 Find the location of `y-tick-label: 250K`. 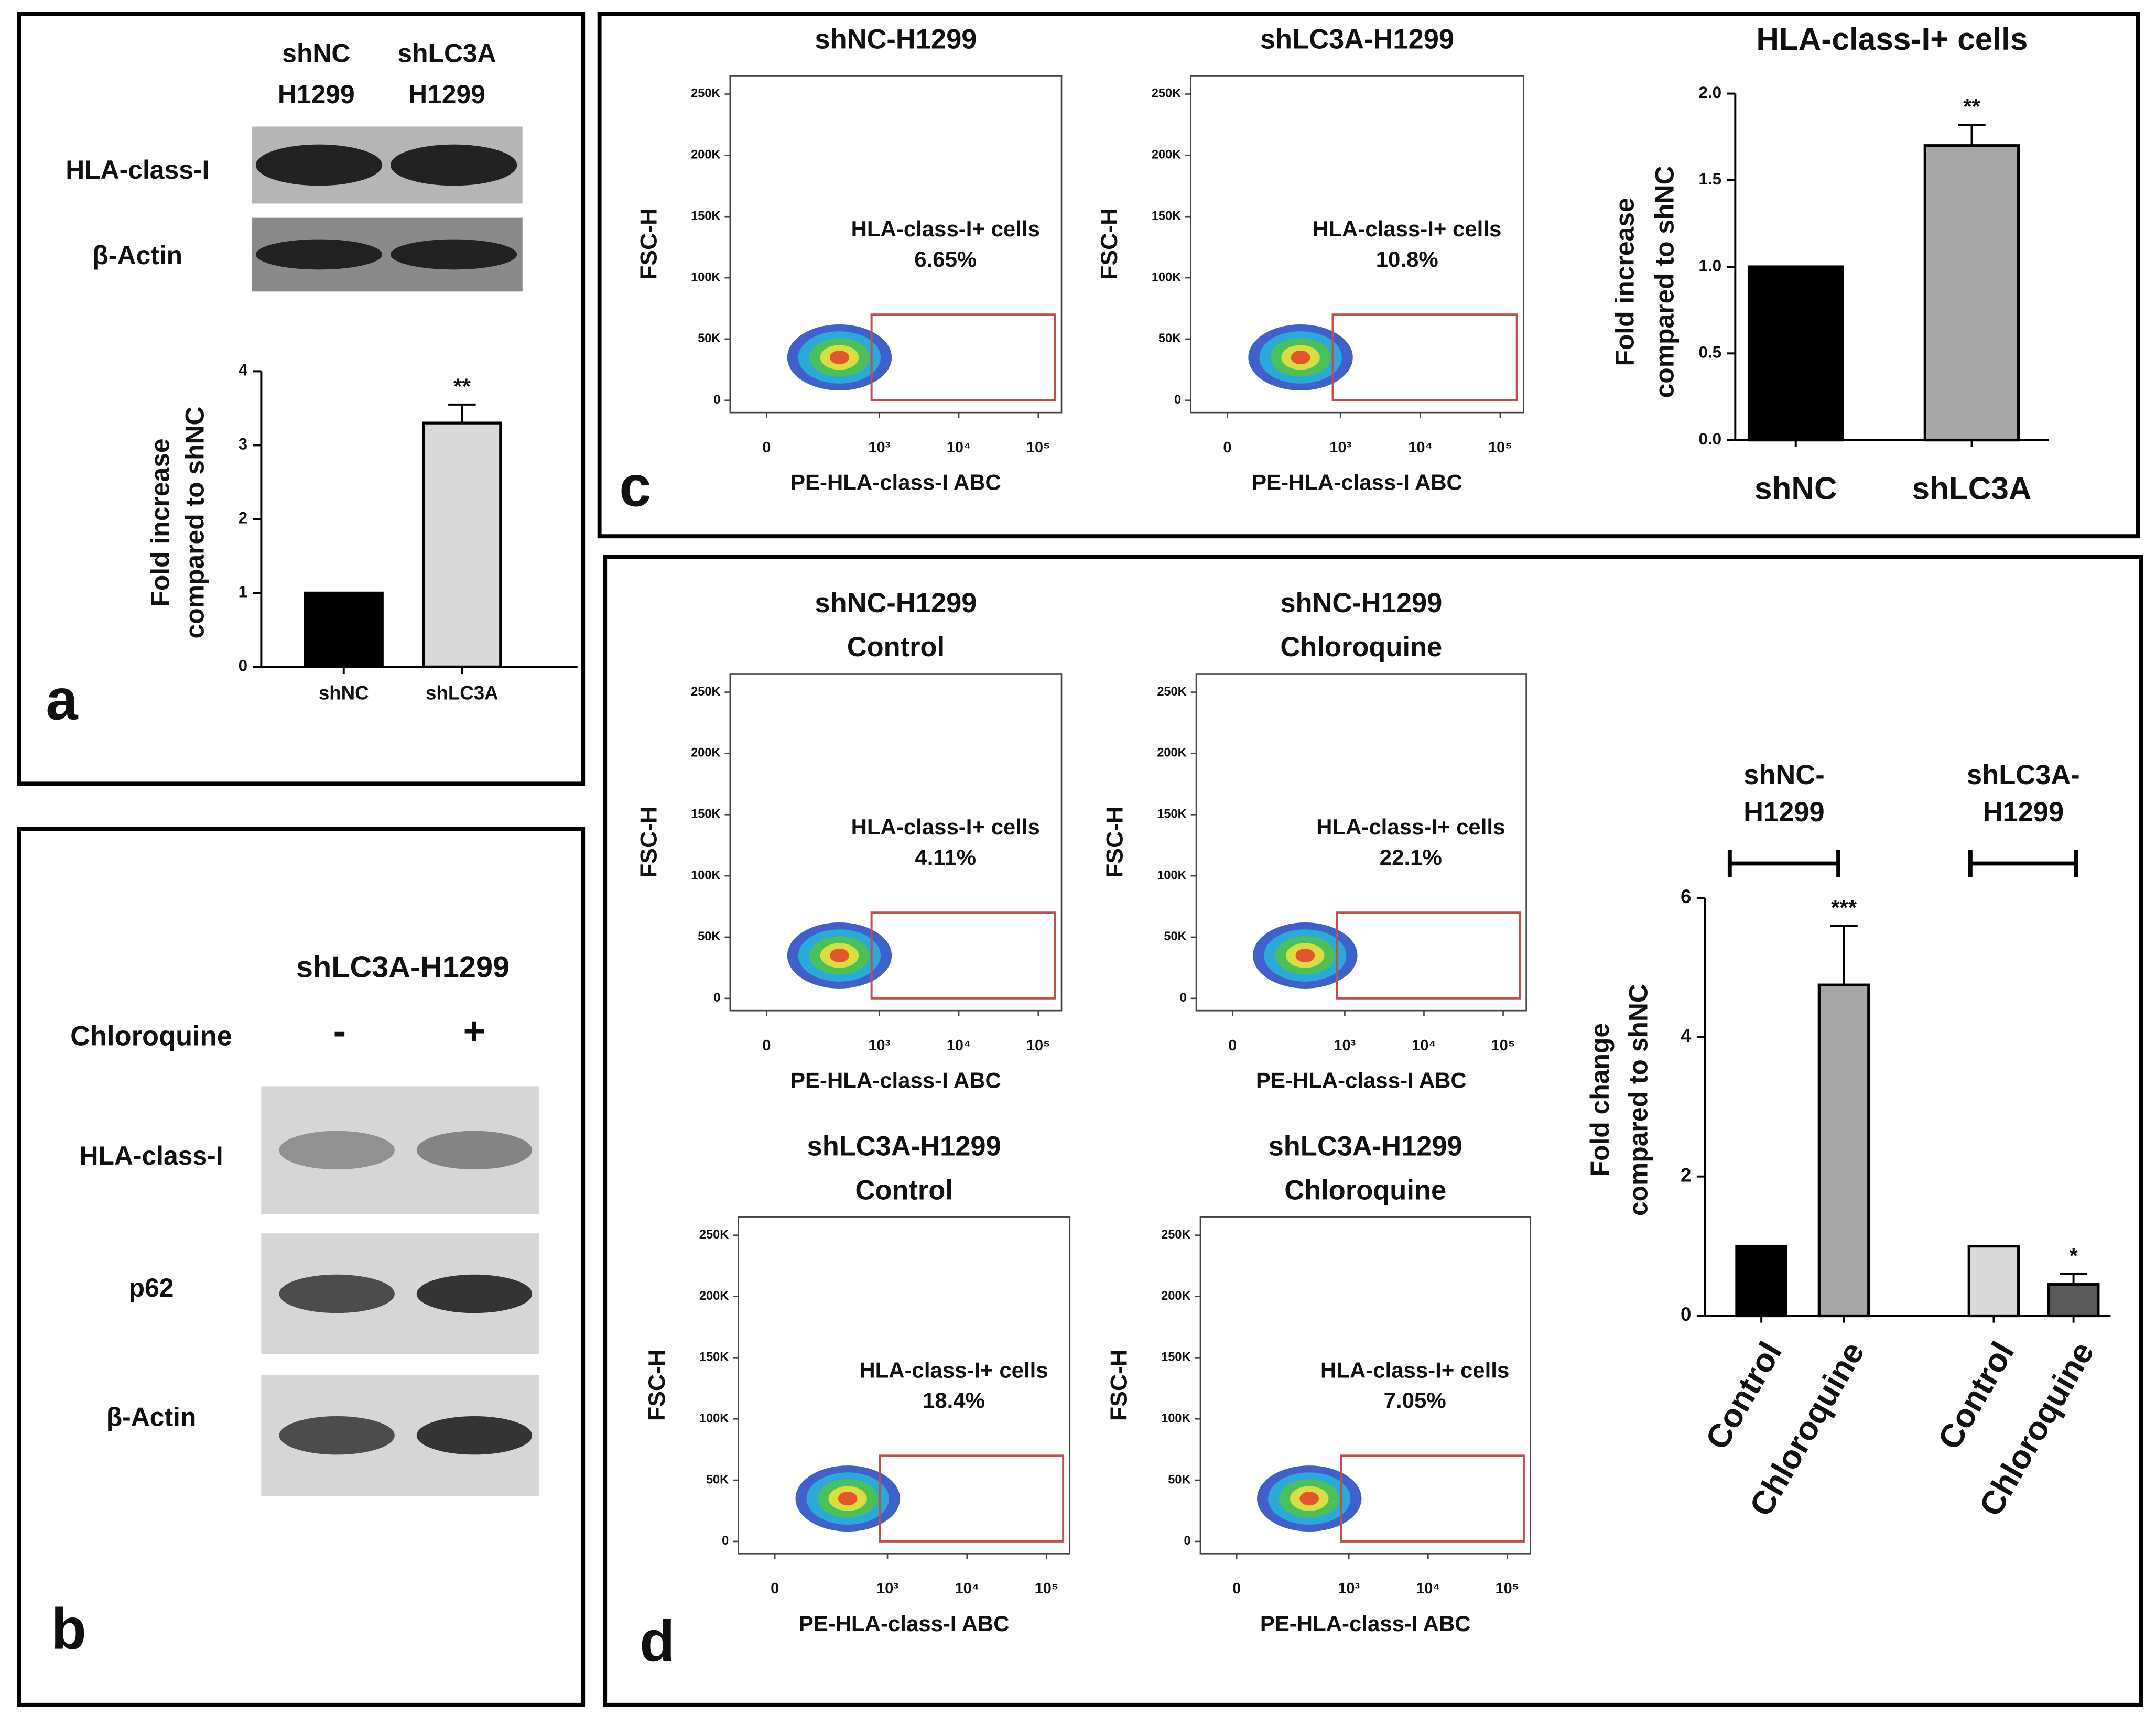

y-tick-label: 250K is located at coordinates (1166, 94).